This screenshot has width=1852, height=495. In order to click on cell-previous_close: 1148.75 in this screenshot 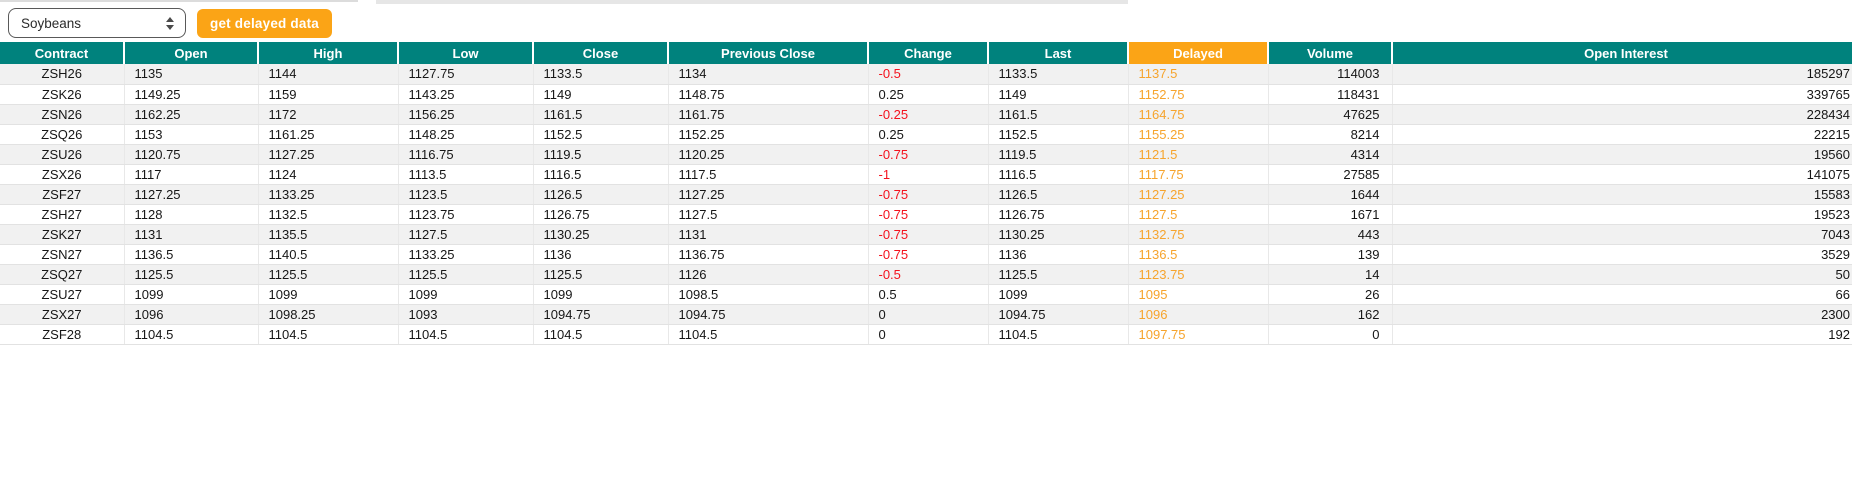, I will do `click(768, 94)`.